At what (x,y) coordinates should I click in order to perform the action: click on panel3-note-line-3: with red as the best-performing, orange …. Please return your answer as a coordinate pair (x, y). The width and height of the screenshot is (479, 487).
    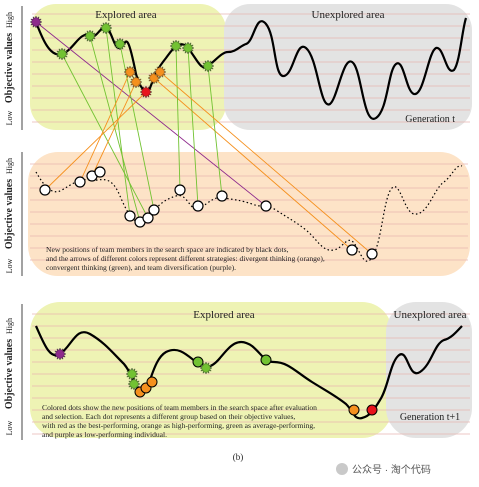
    Looking at the image, I should click on (178, 425).